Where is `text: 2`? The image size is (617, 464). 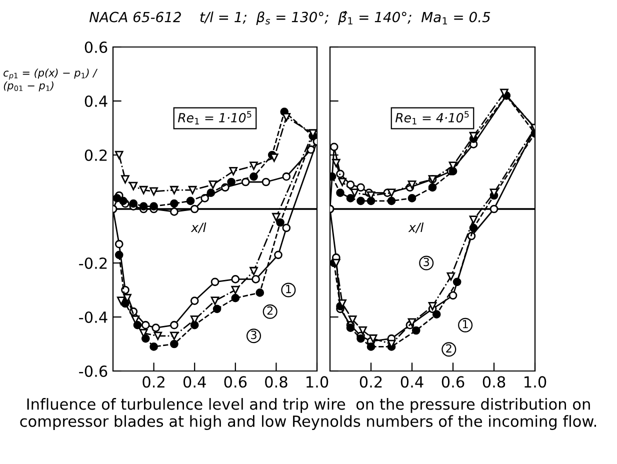 text: 2 is located at coordinates (449, 348).